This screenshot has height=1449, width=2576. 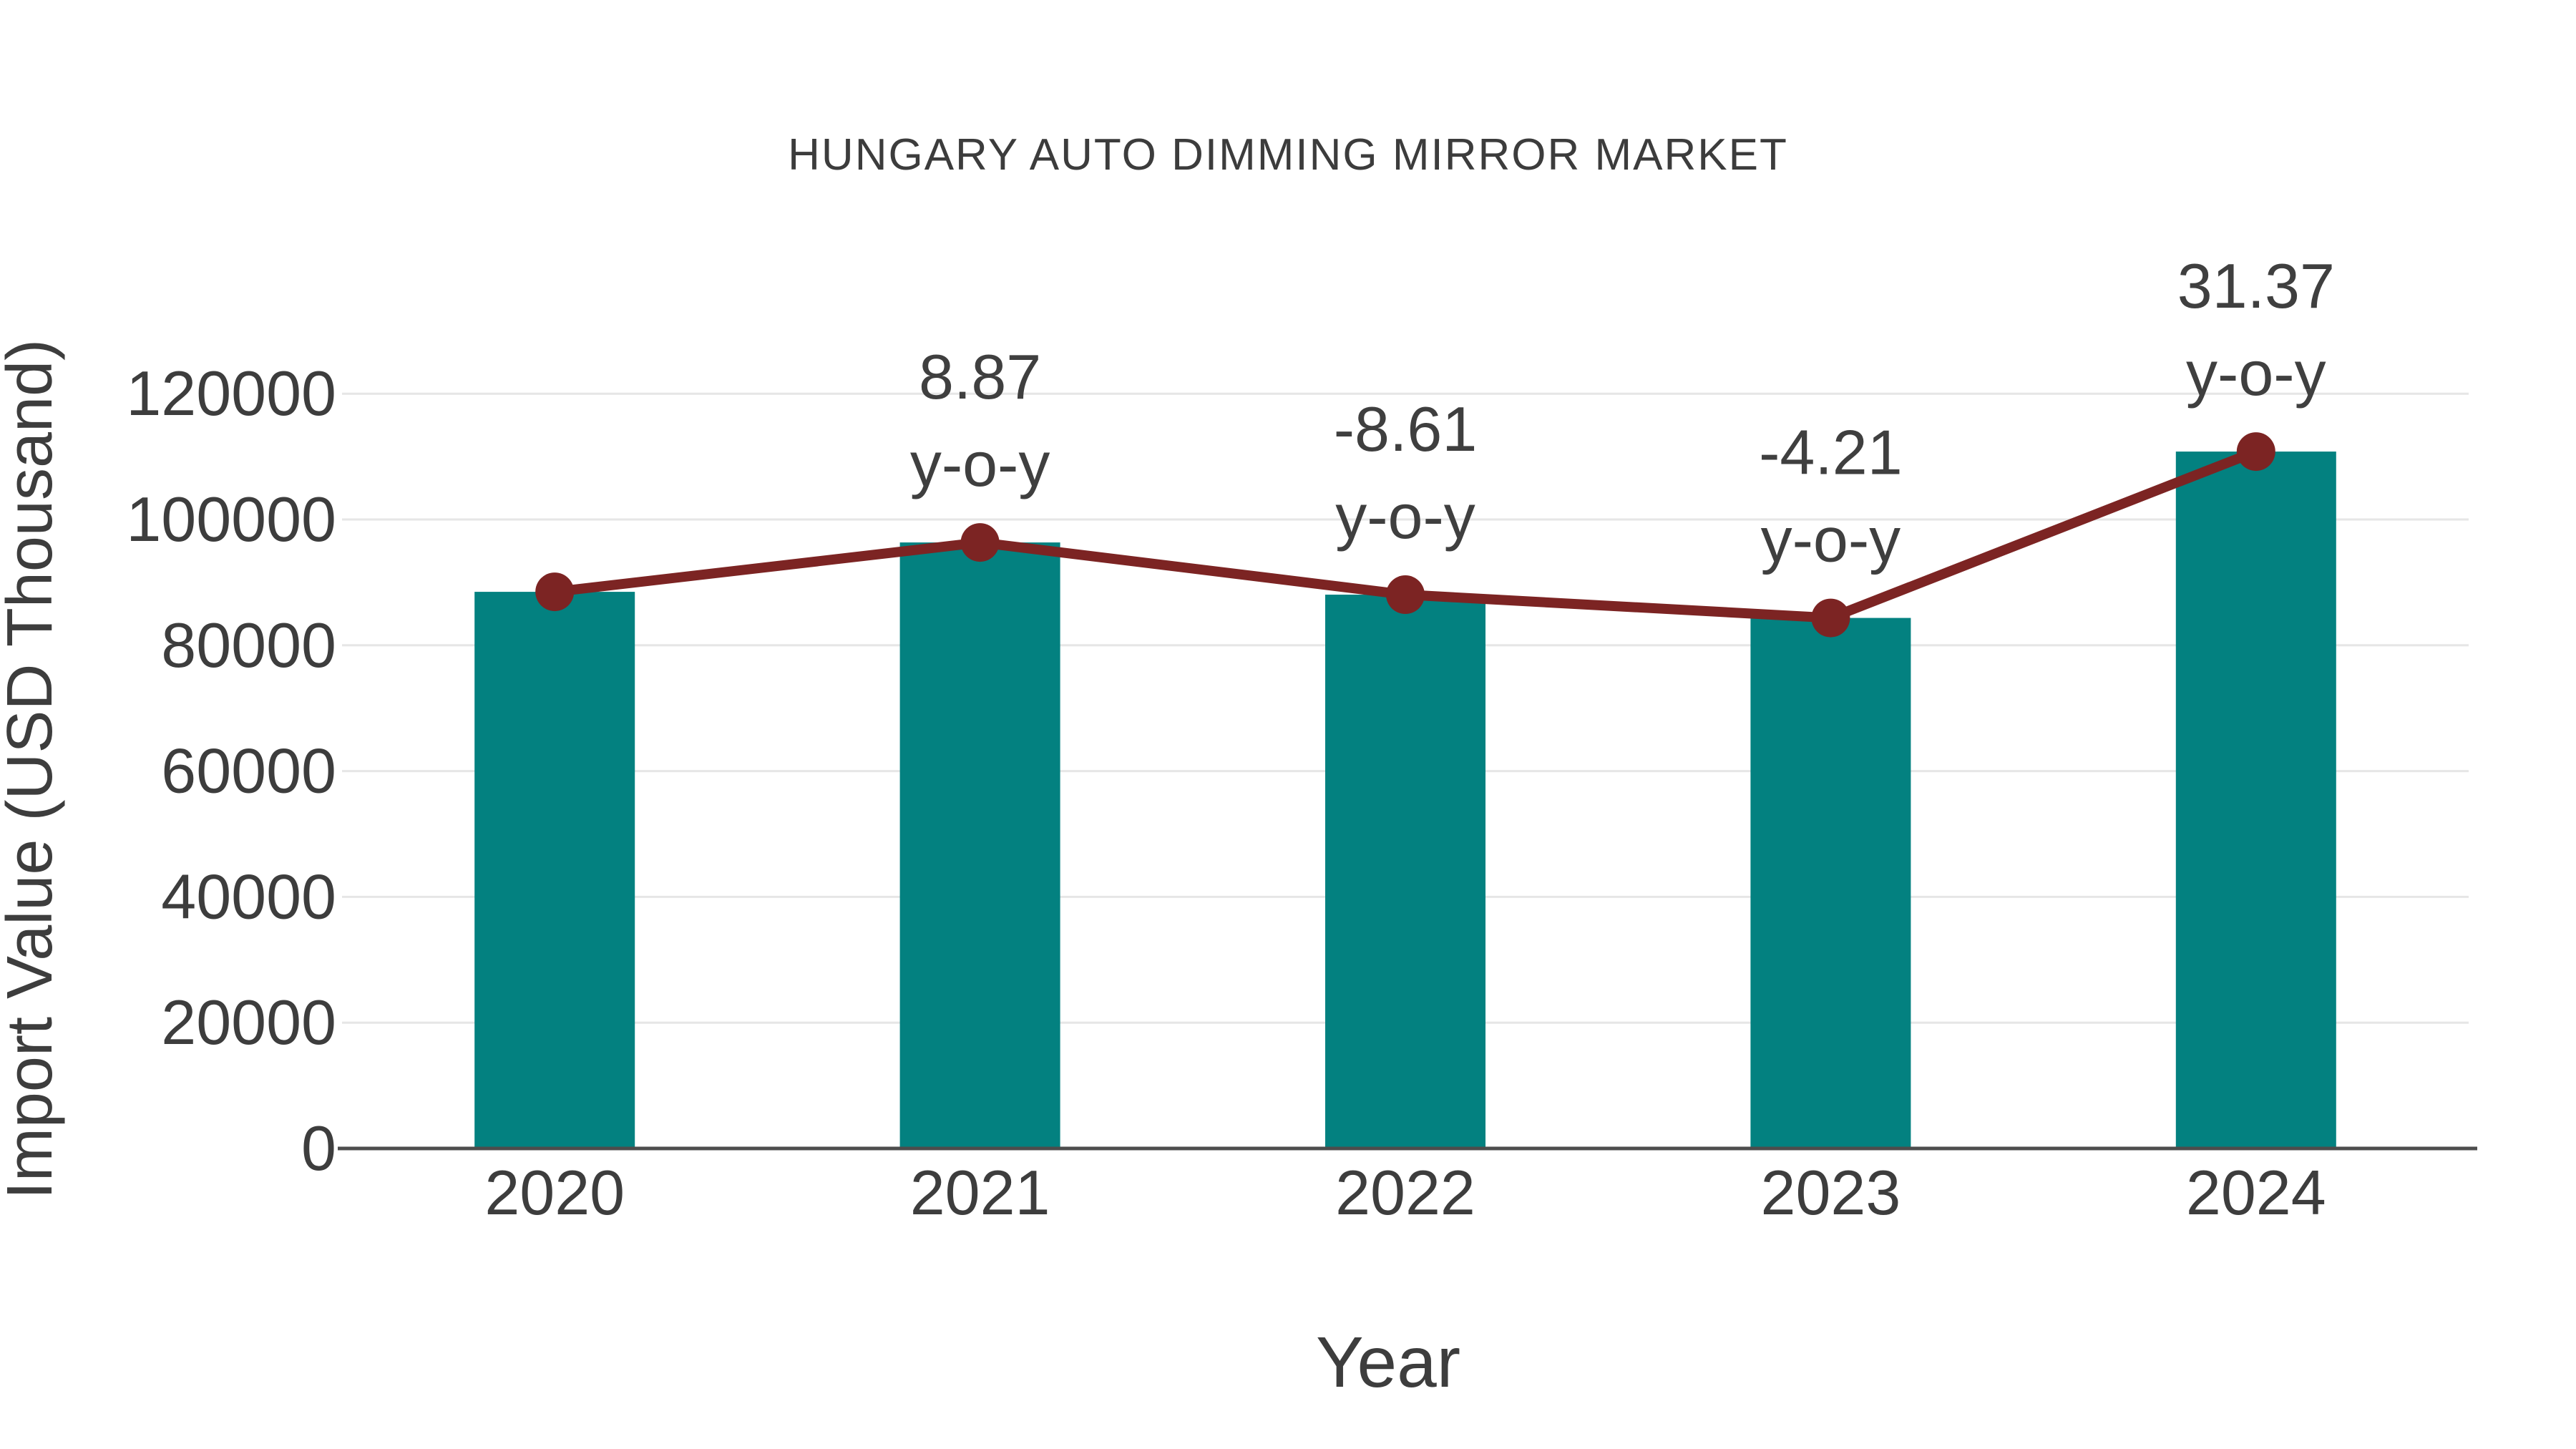 What do you see at coordinates (33, 769) in the screenshot?
I see `y-axis-title: Import Value (USD Thousand)` at bounding box center [33, 769].